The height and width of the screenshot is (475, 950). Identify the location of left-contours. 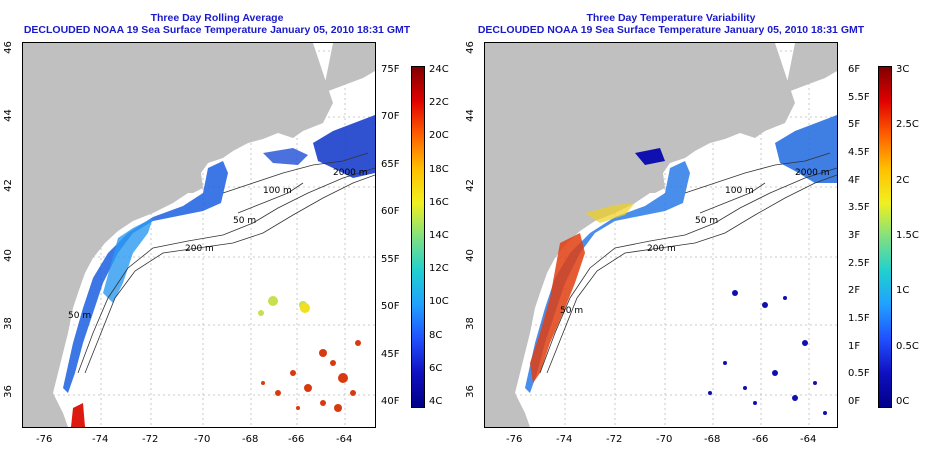
(226, 263).